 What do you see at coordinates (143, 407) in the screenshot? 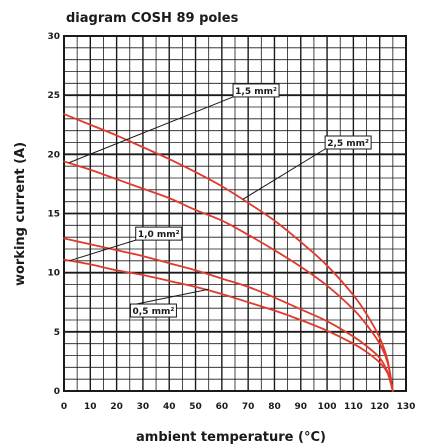
I see `x-tick-label: 30` at bounding box center [143, 407].